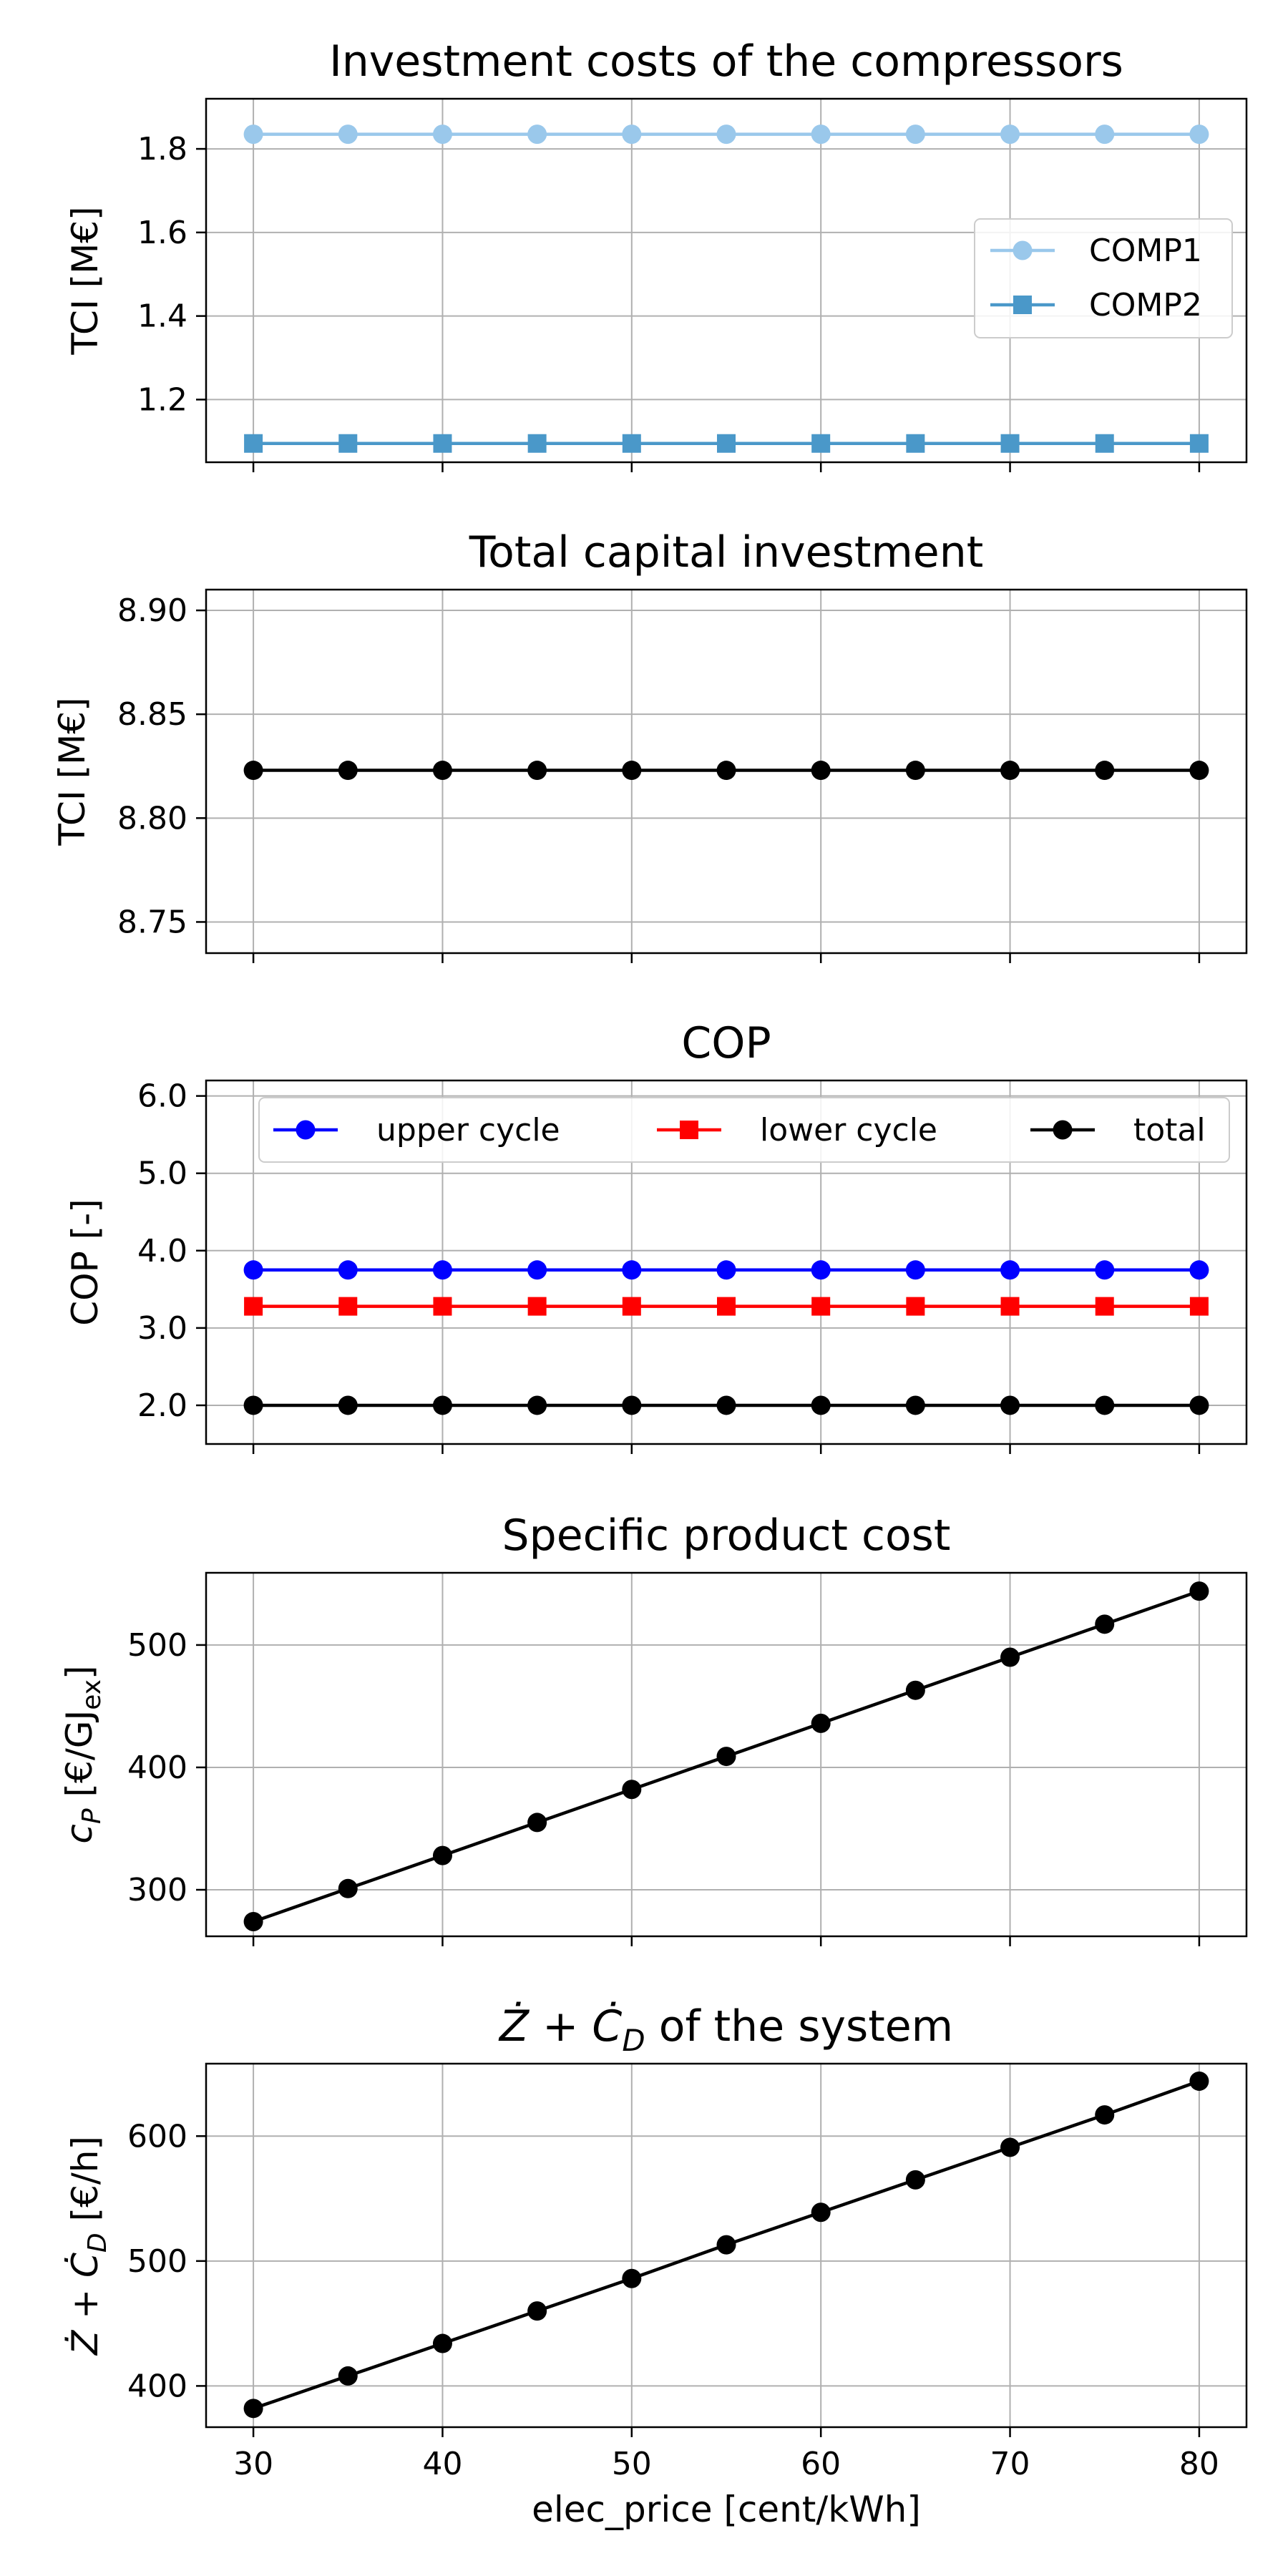  Describe the element at coordinates (442, 2464) in the screenshot. I see `x-tick-label: 40` at that location.